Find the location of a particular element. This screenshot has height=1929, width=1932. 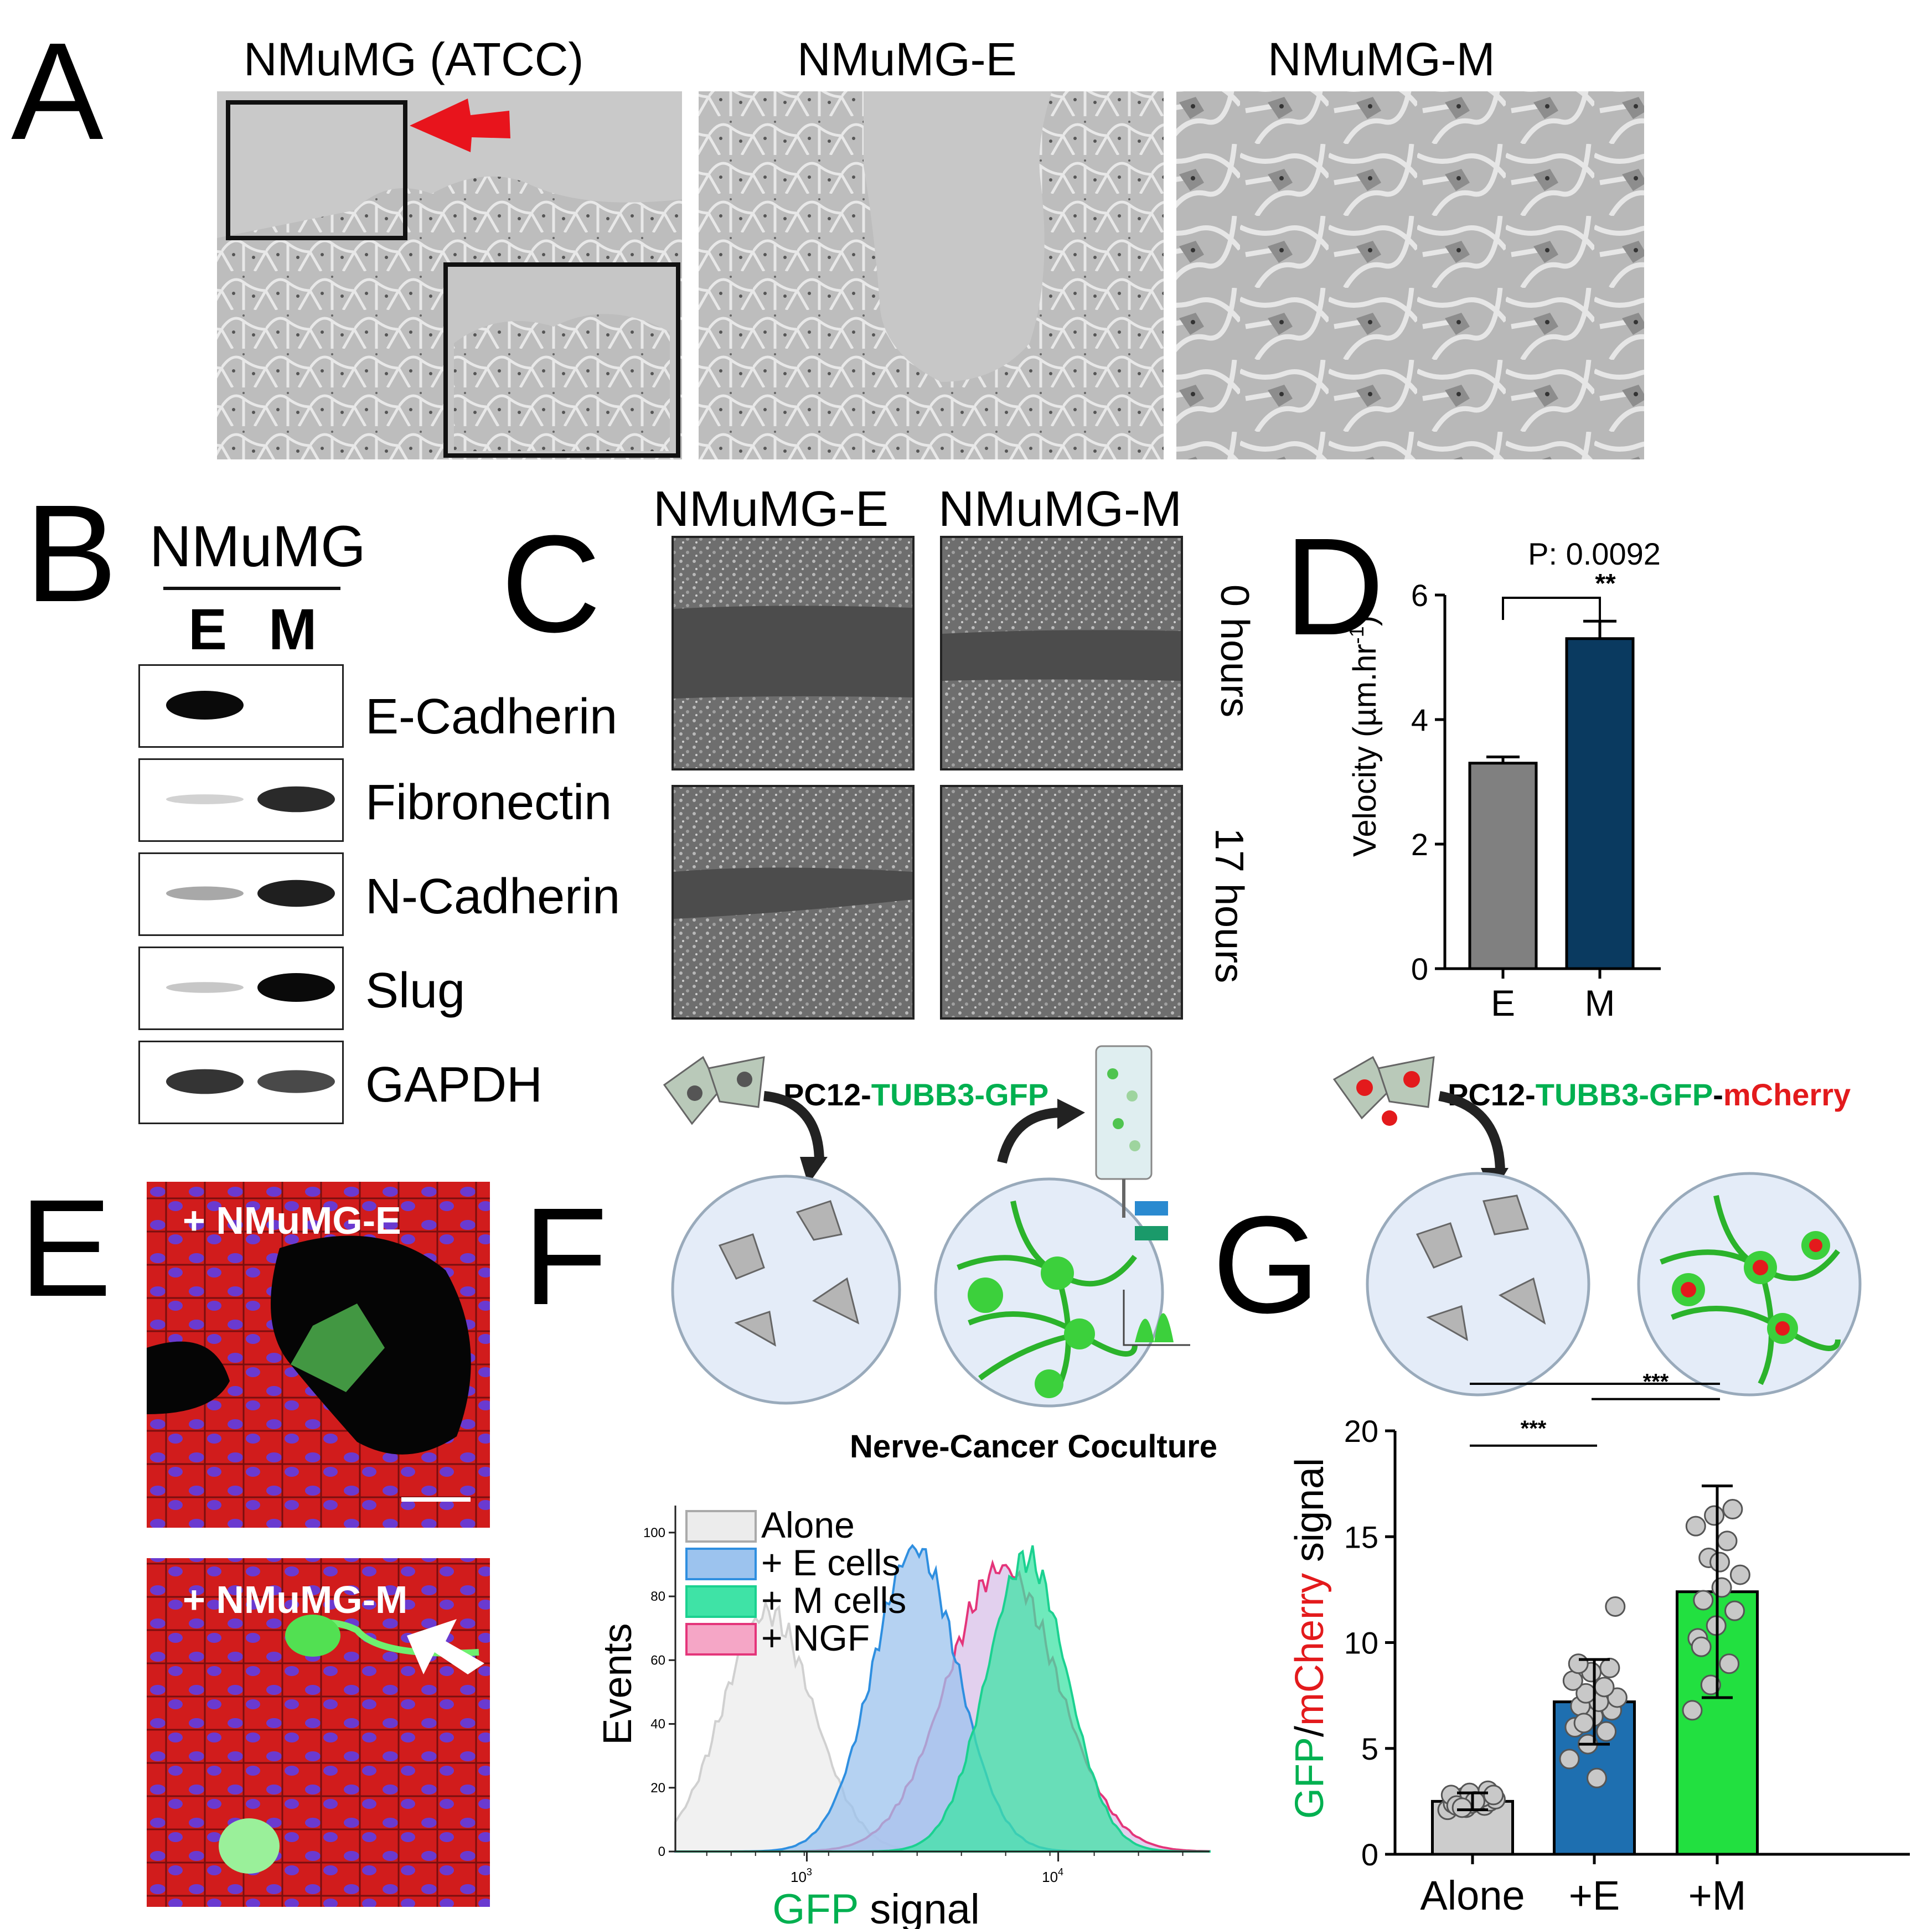

legend-label-1: + E cells is located at coordinates (830, 1562).